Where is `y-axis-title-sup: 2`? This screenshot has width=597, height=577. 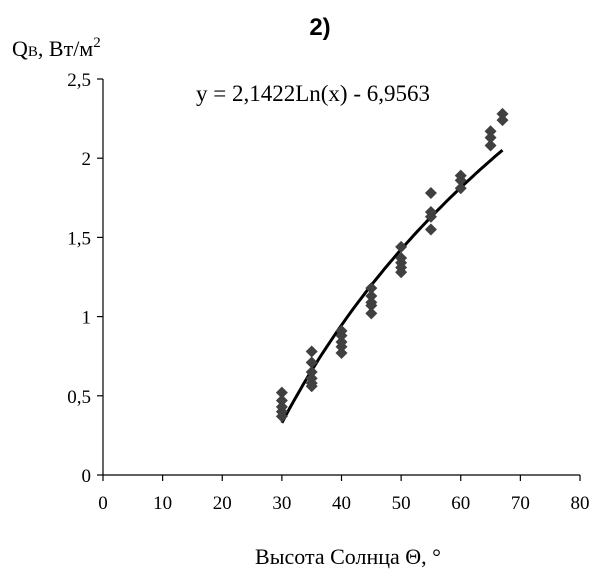 y-axis-title-sup: 2 is located at coordinates (97, 43).